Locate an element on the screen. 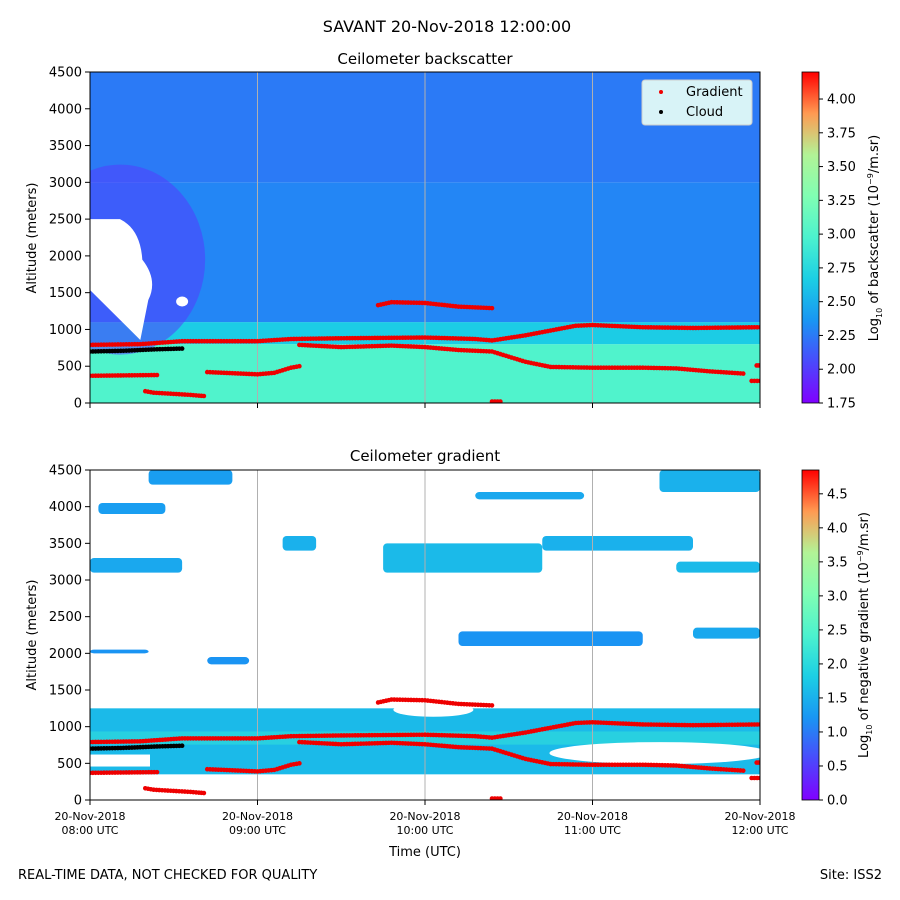 The image size is (900, 900). legend-gradient-label: Gradient is located at coordinates (714, 92).